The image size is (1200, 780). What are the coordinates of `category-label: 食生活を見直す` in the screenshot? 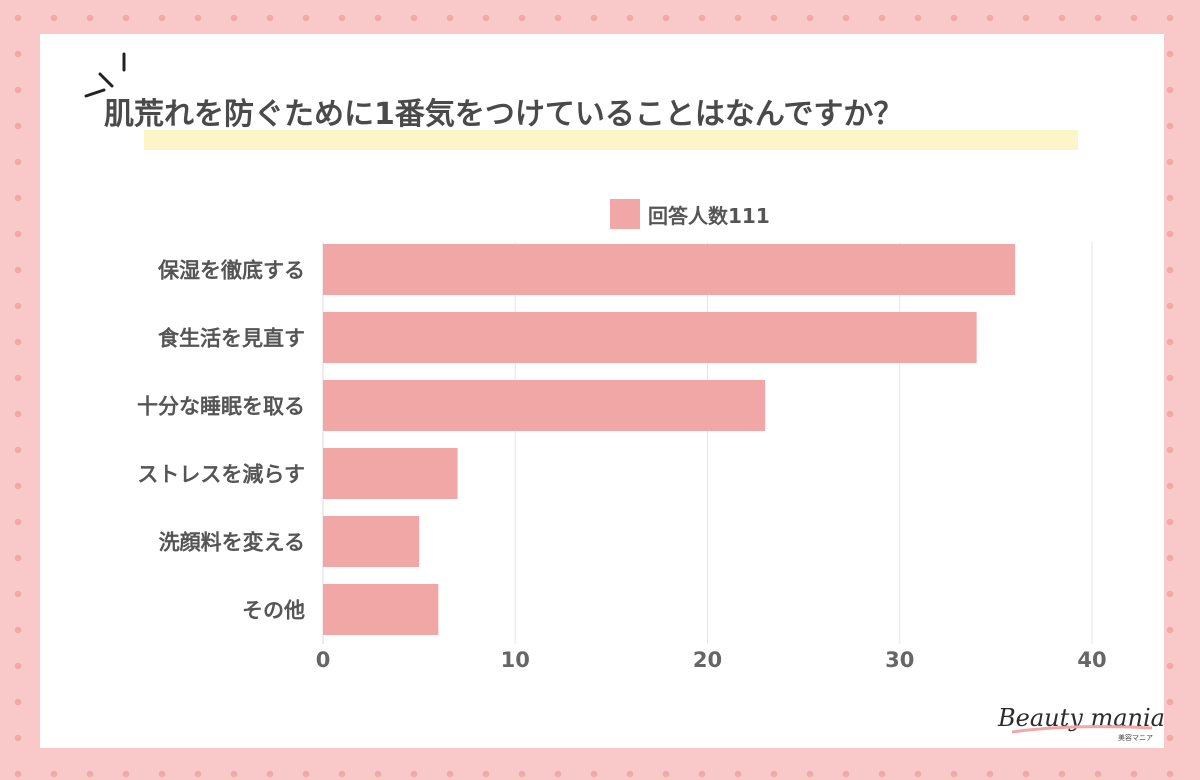 It's located at (231, 339).